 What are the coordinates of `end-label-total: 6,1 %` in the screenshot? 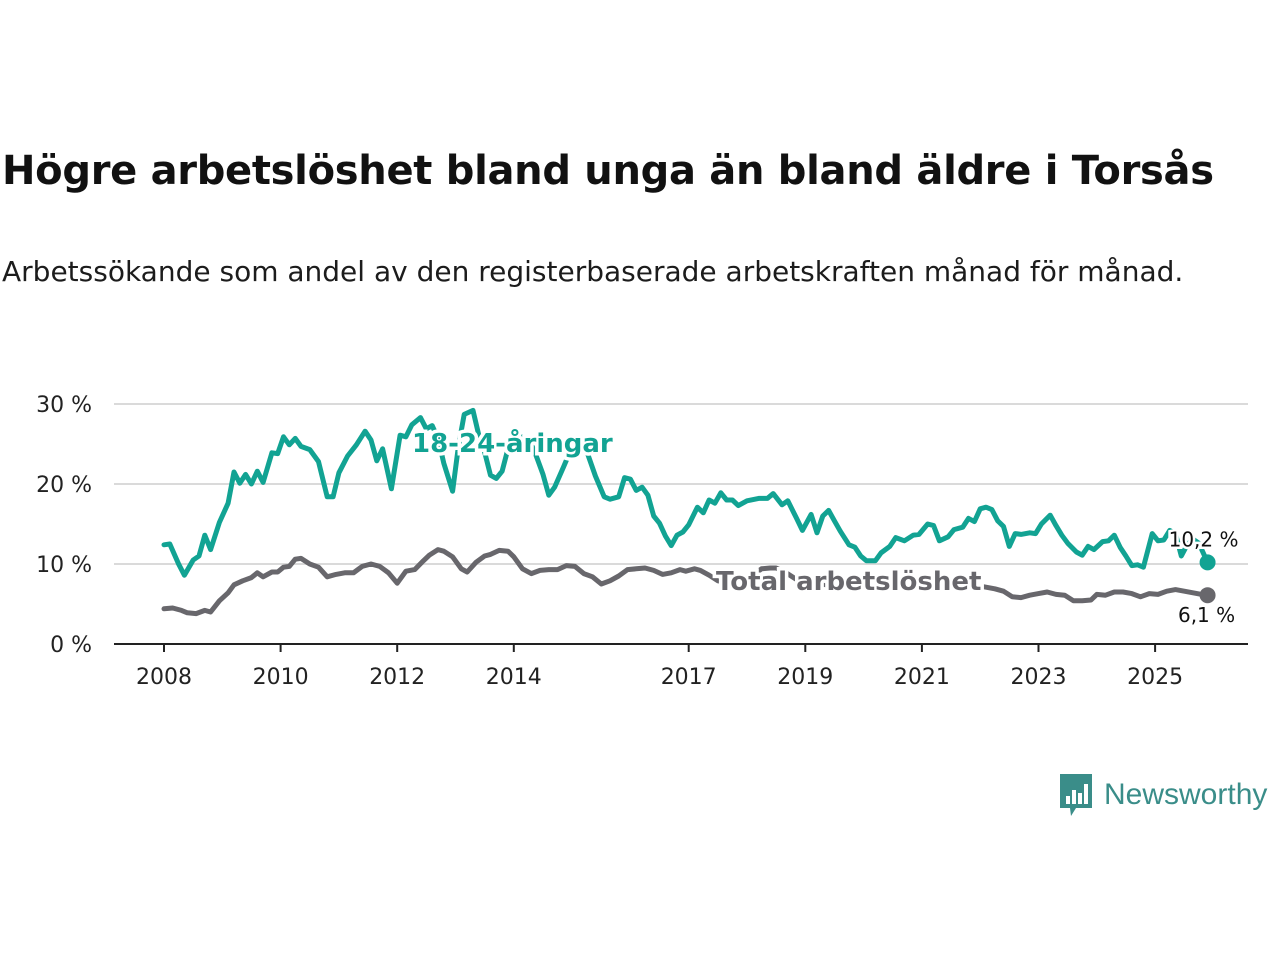 It's located at (1206, 615).